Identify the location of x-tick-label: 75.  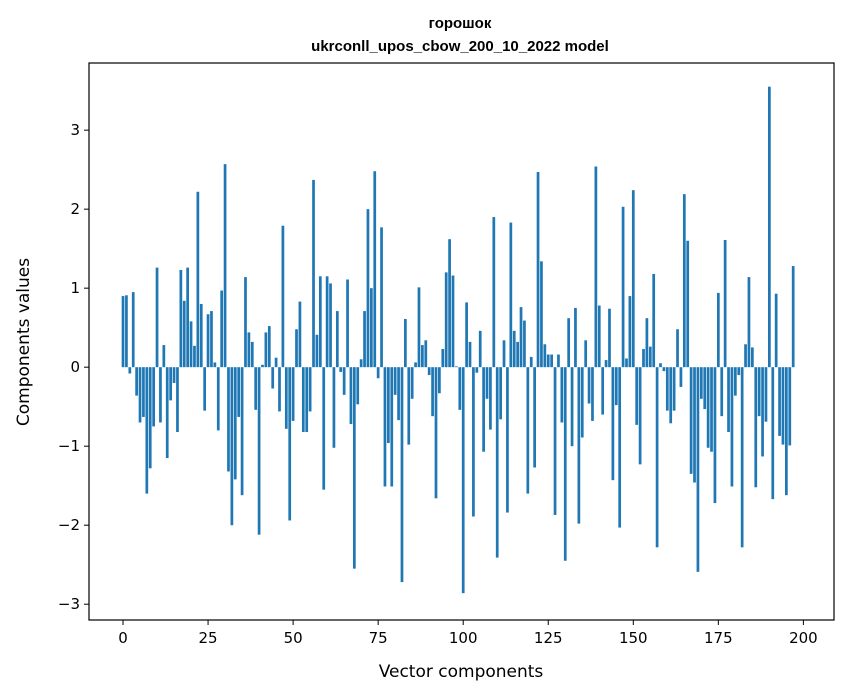
(378, 638).